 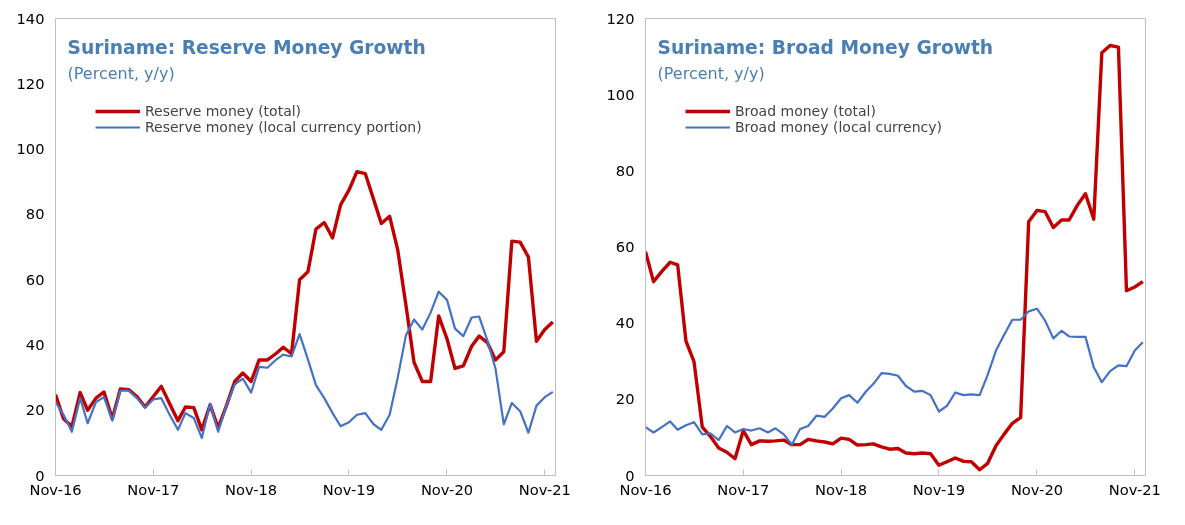 What do you see at coordinates (223, 111) in the screenshot?
I see `legend-label: Reserve money (total)` at bounding box center [223, 111].